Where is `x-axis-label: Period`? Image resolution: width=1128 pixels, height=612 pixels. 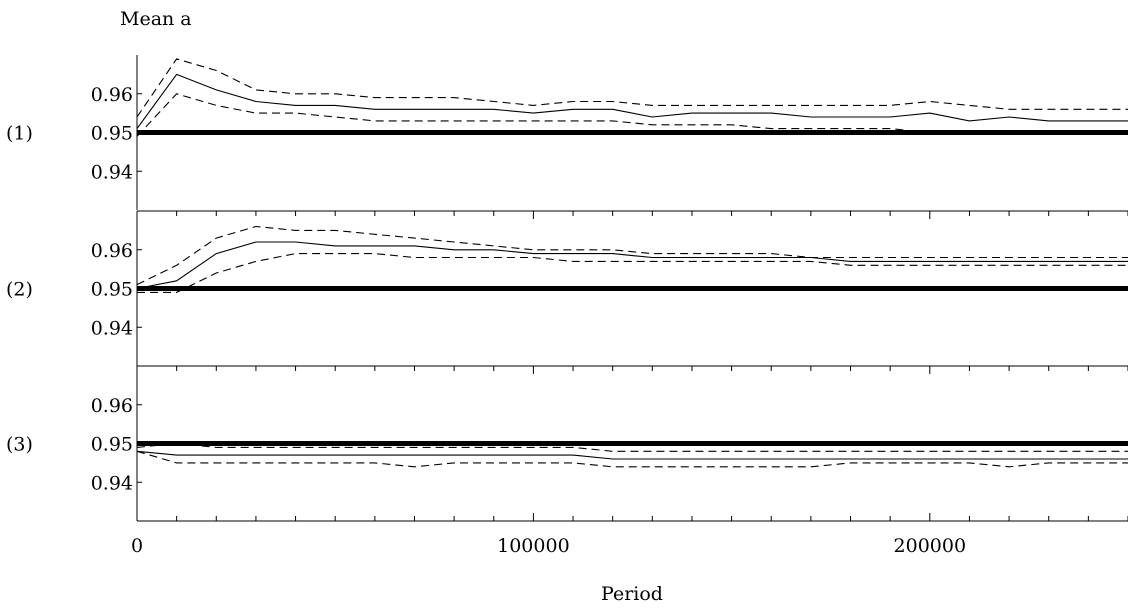 x-axis-label: Period is located at coordinates (632, 594).